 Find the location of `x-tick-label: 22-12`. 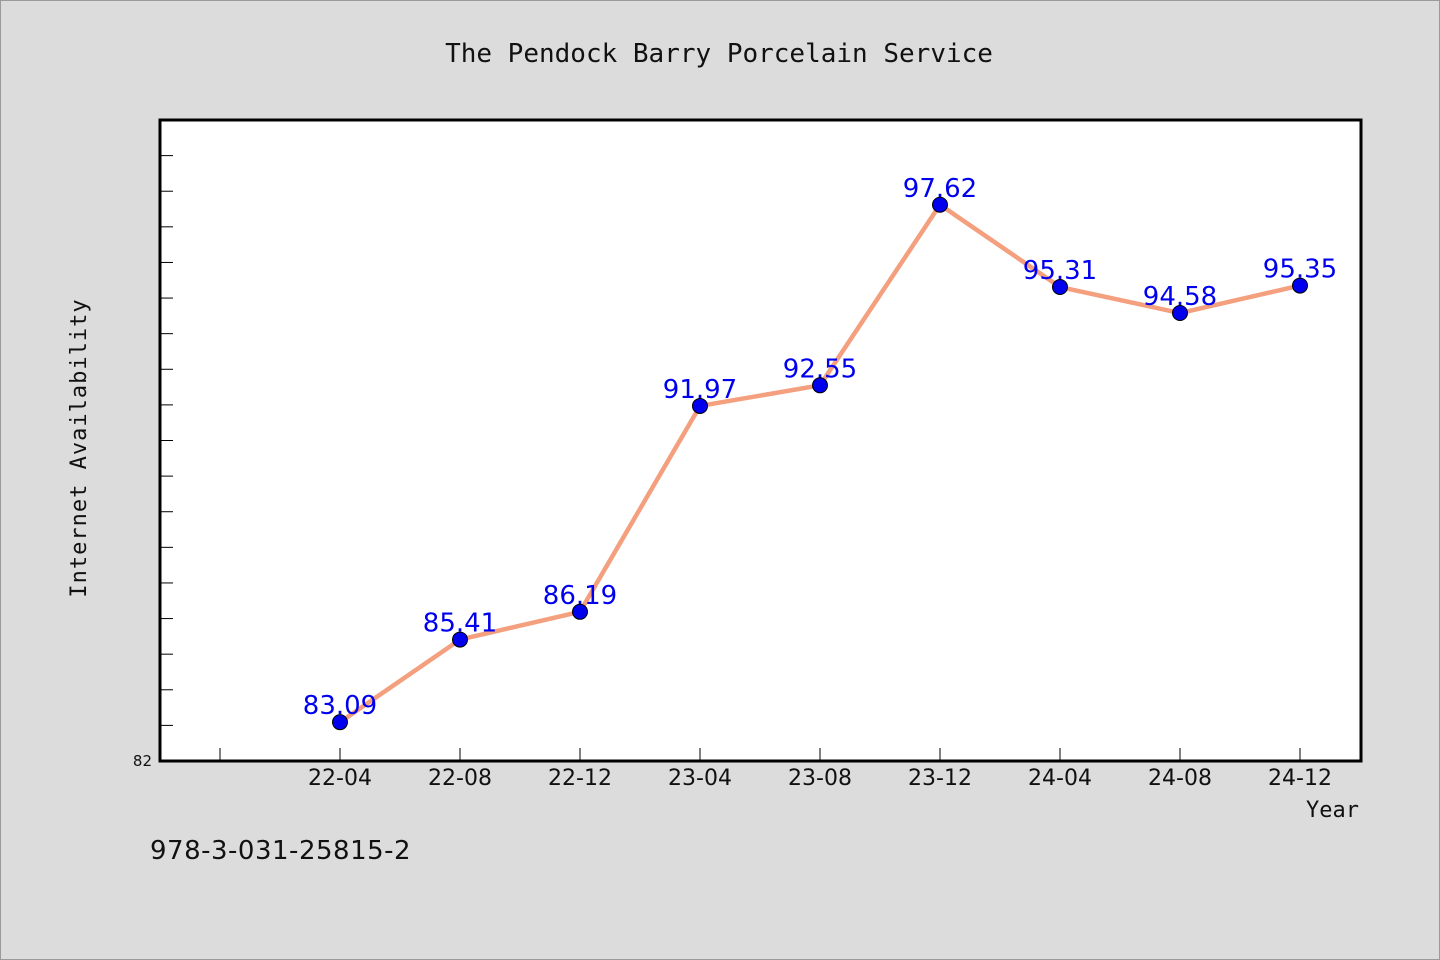

x-tick-label: 22-12 is located at coordinates (580, 778).